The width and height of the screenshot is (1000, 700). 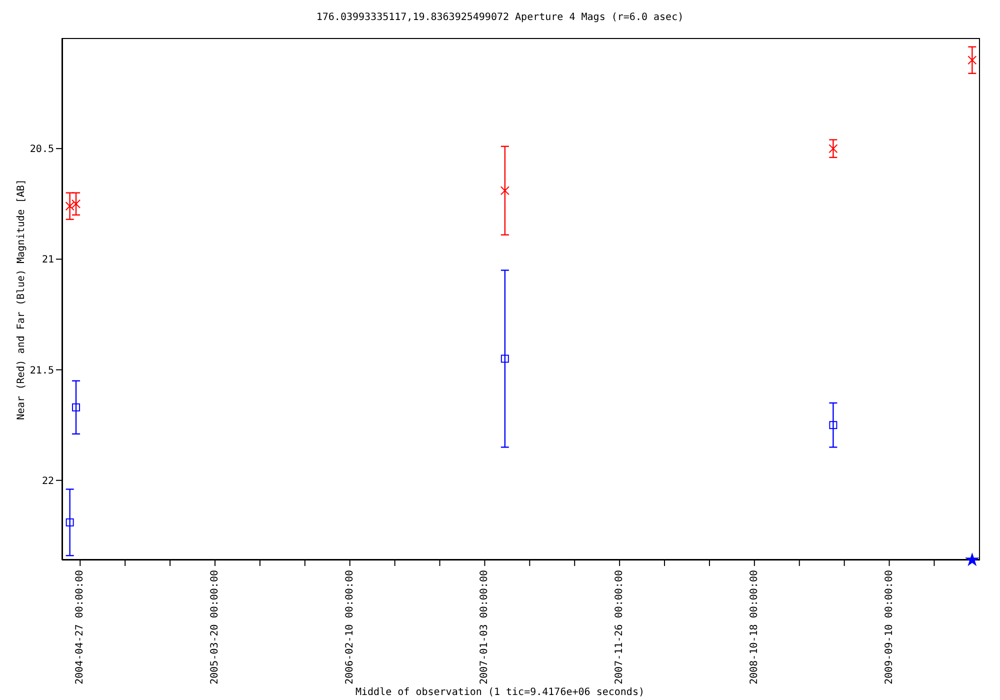 I want to click on x-axis-title: Middle of observation (1 tic=9.4176e+06 seconds), so click(x=500, y=692).